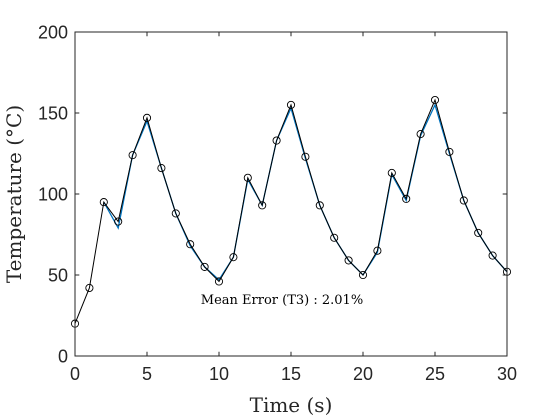  I want to click on y-tick-label: 0, so click(63, 357).